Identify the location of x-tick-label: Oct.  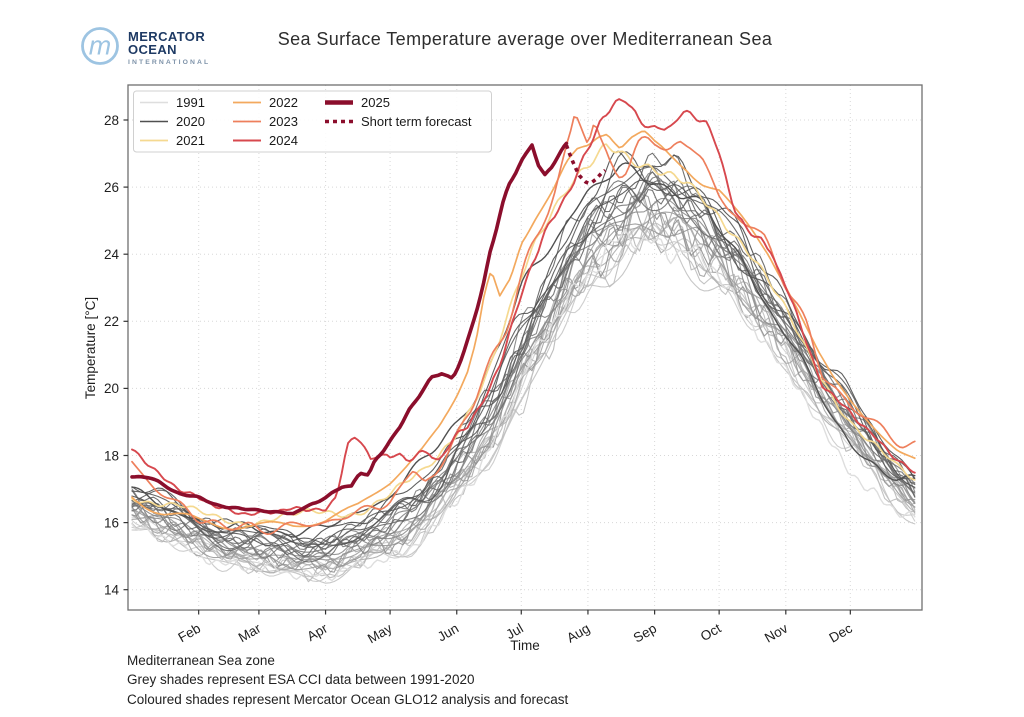
(711, 632).